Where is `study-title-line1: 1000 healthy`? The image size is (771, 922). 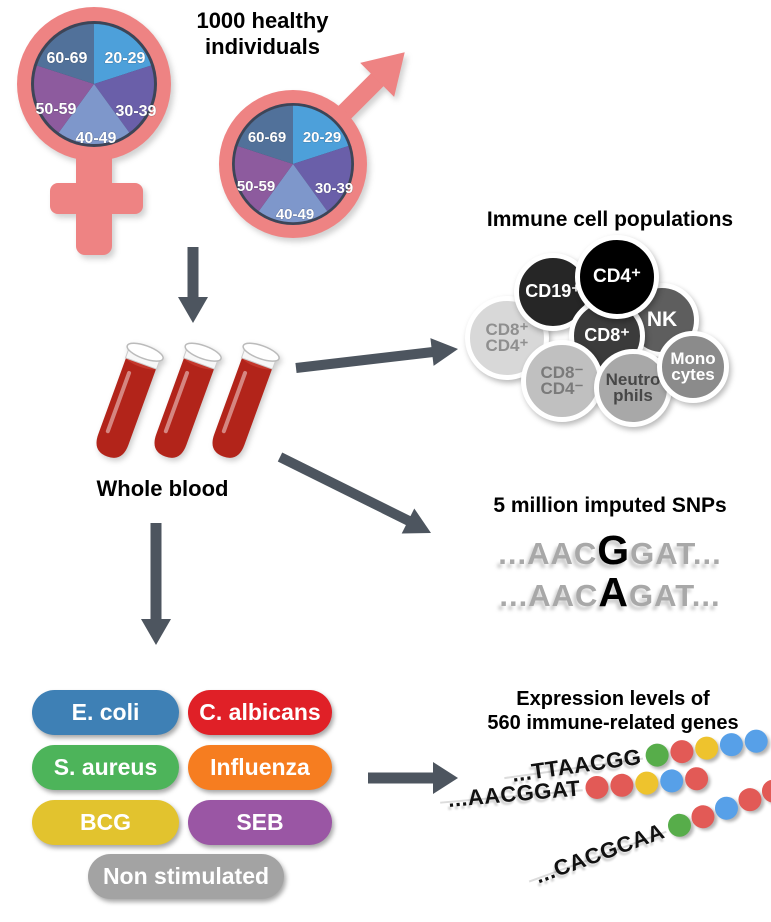 study-title-line1: 1000 healthy is located at coordinates (262, 20).